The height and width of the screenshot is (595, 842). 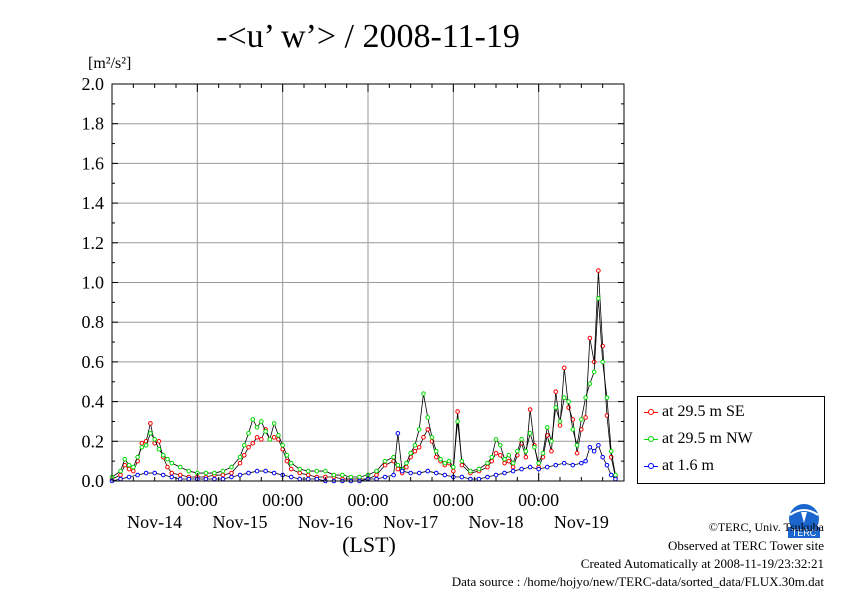 I want to click on legend-item-nw: at 29.5 m NW, so click(x=731, y=440).